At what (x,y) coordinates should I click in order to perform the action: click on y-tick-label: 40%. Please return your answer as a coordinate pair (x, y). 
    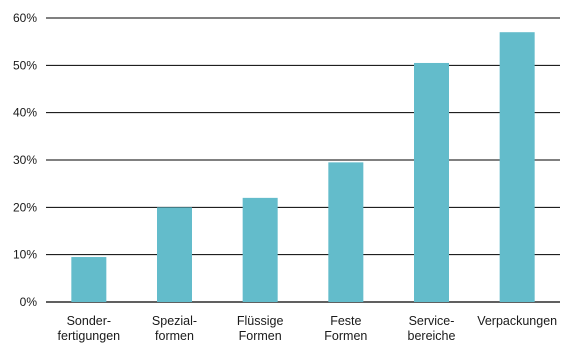
    Looking at the image, I should click on (25, 113).